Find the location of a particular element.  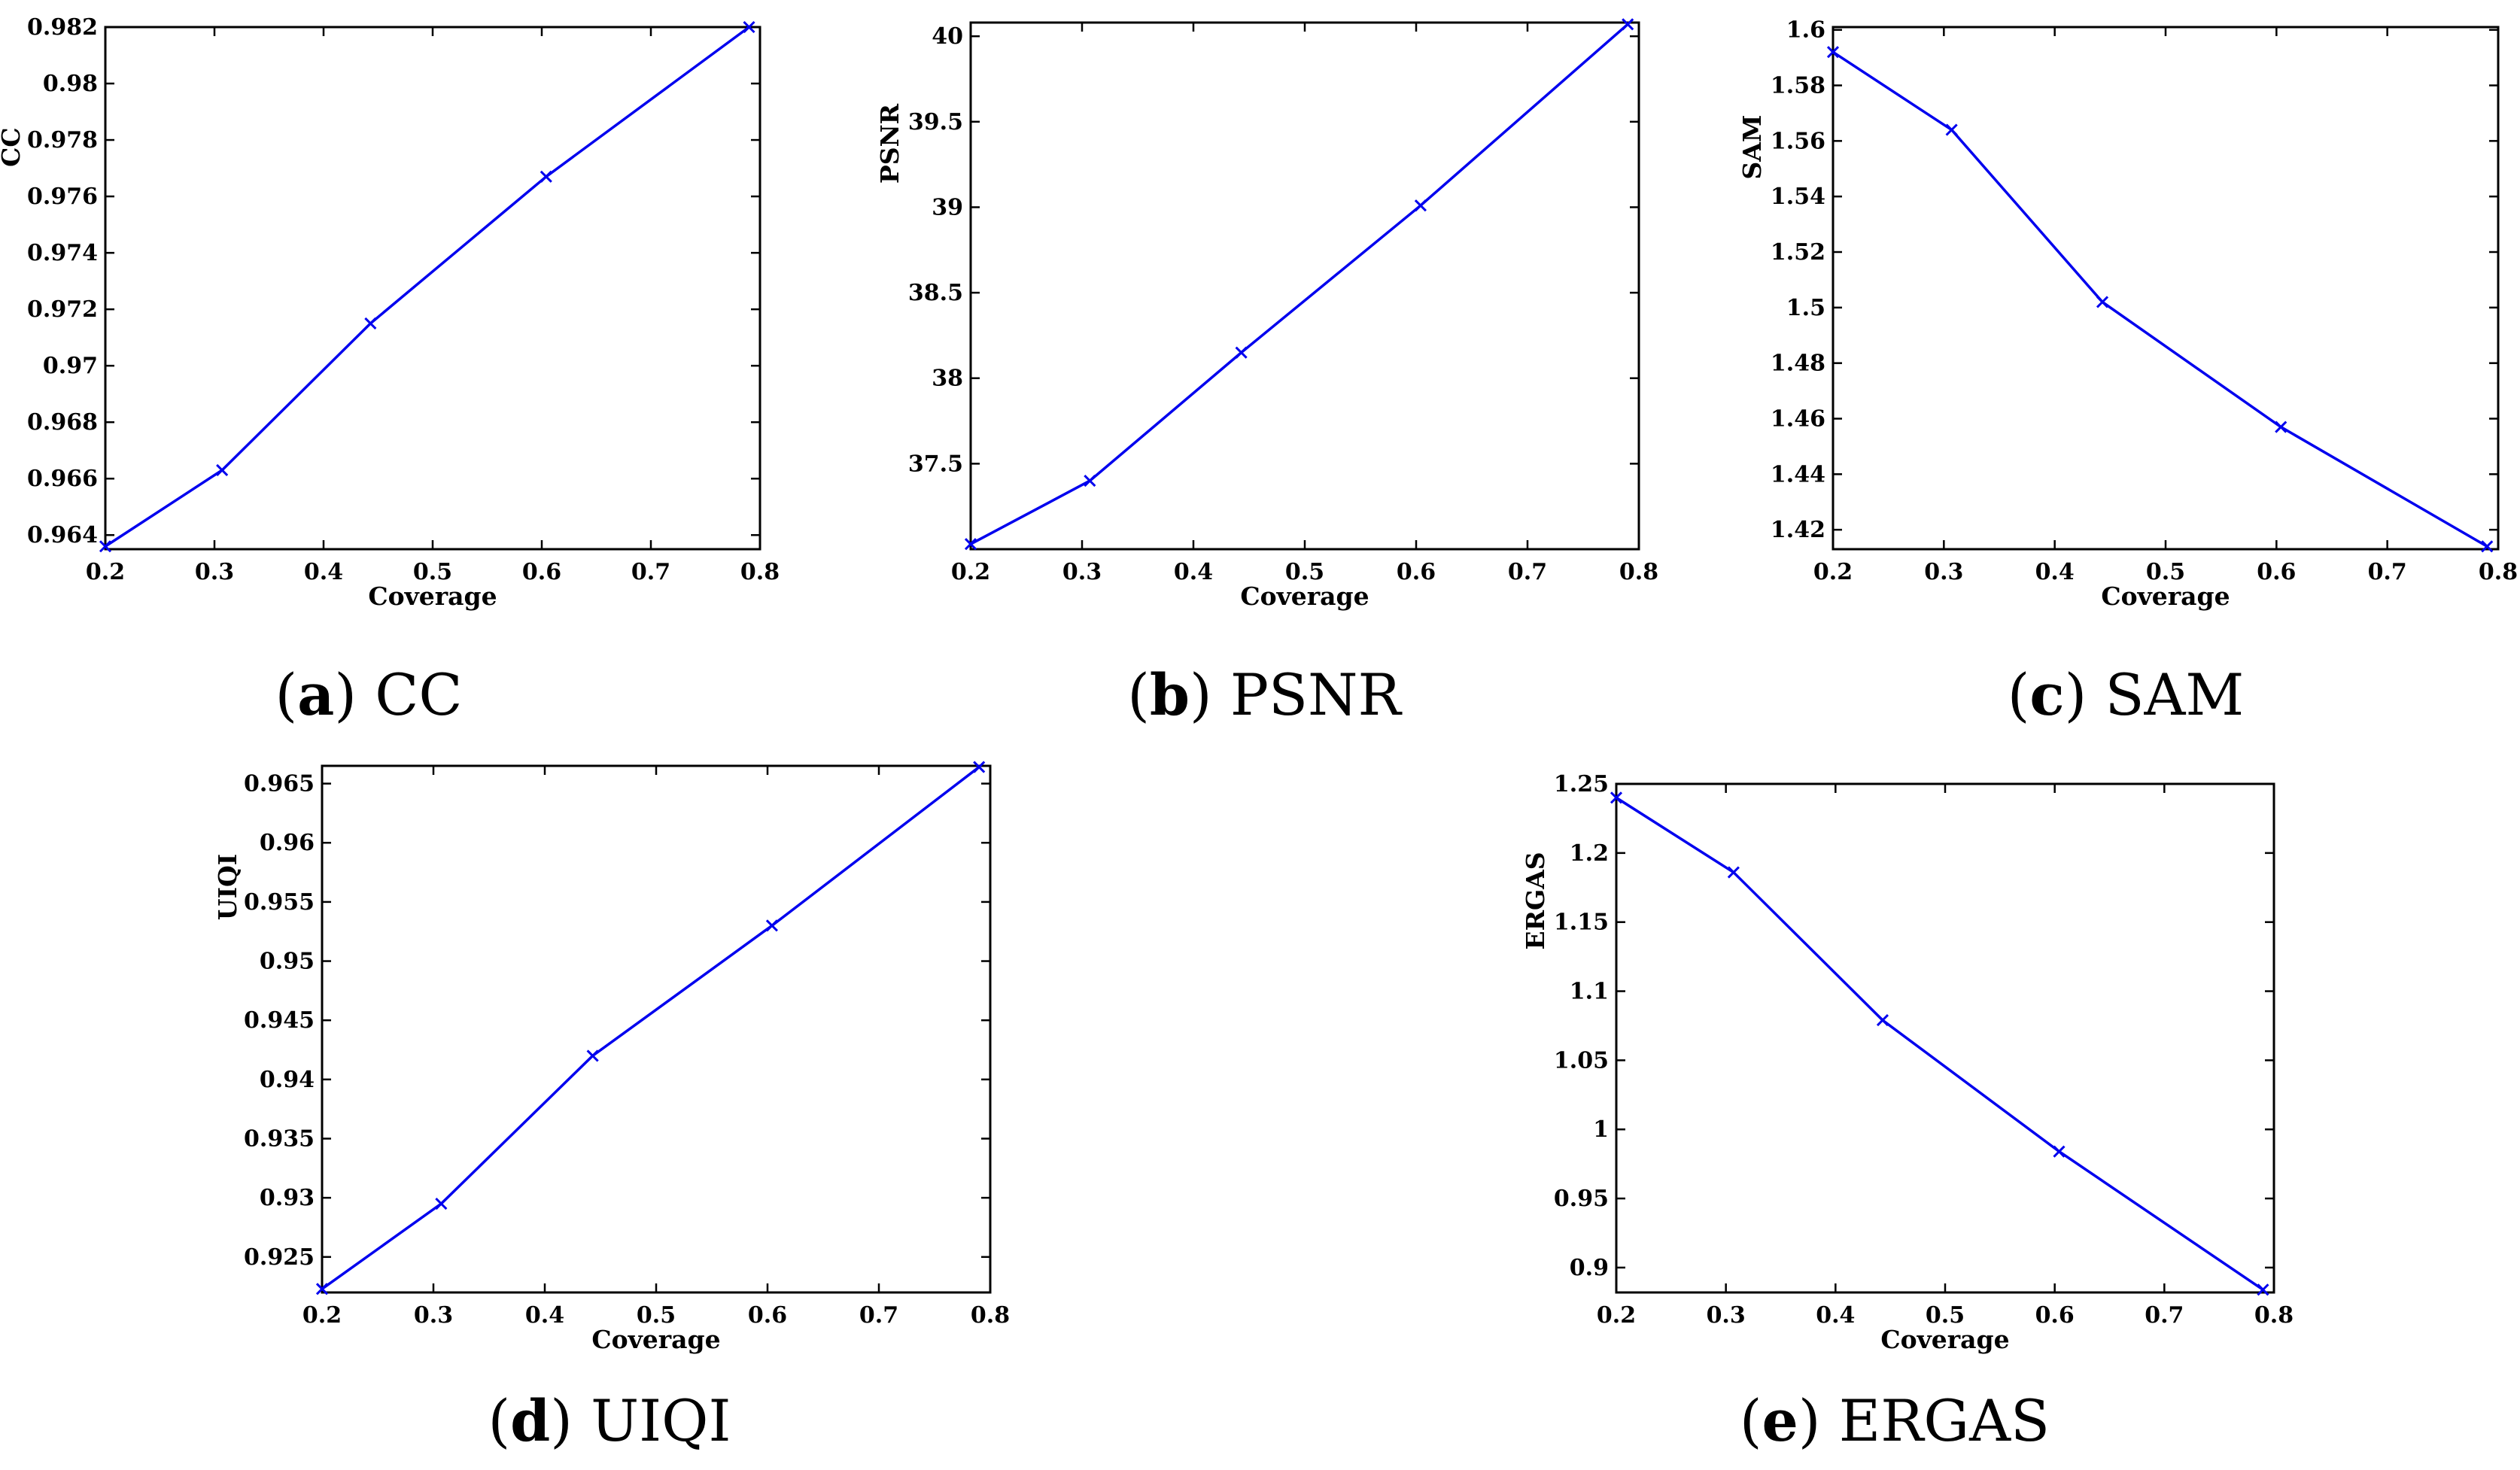

y-tick-label: 37.5 is located at coordinates (935, 464).